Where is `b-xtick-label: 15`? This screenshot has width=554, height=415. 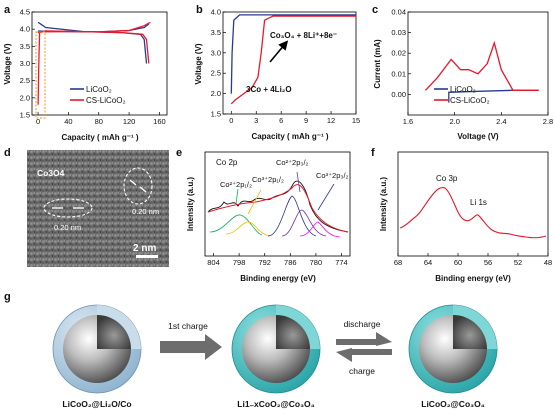
b-xtick-label: 15 is located at coordinates (356, 120).